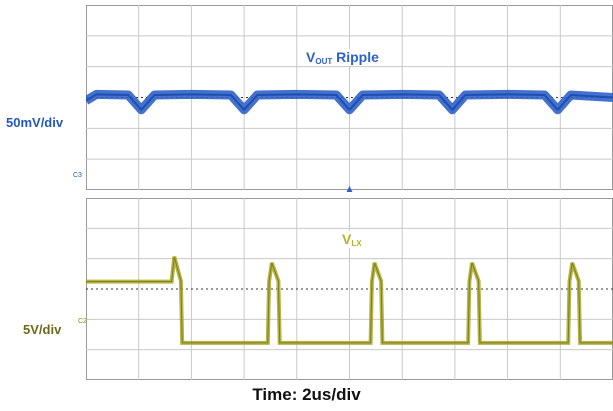 The image size is (613, 411). What do you see at coordinates (35, 122) in the screenshot?
I see `channel1-scale-label: 50mV/div` at bounding box center [35, 122].